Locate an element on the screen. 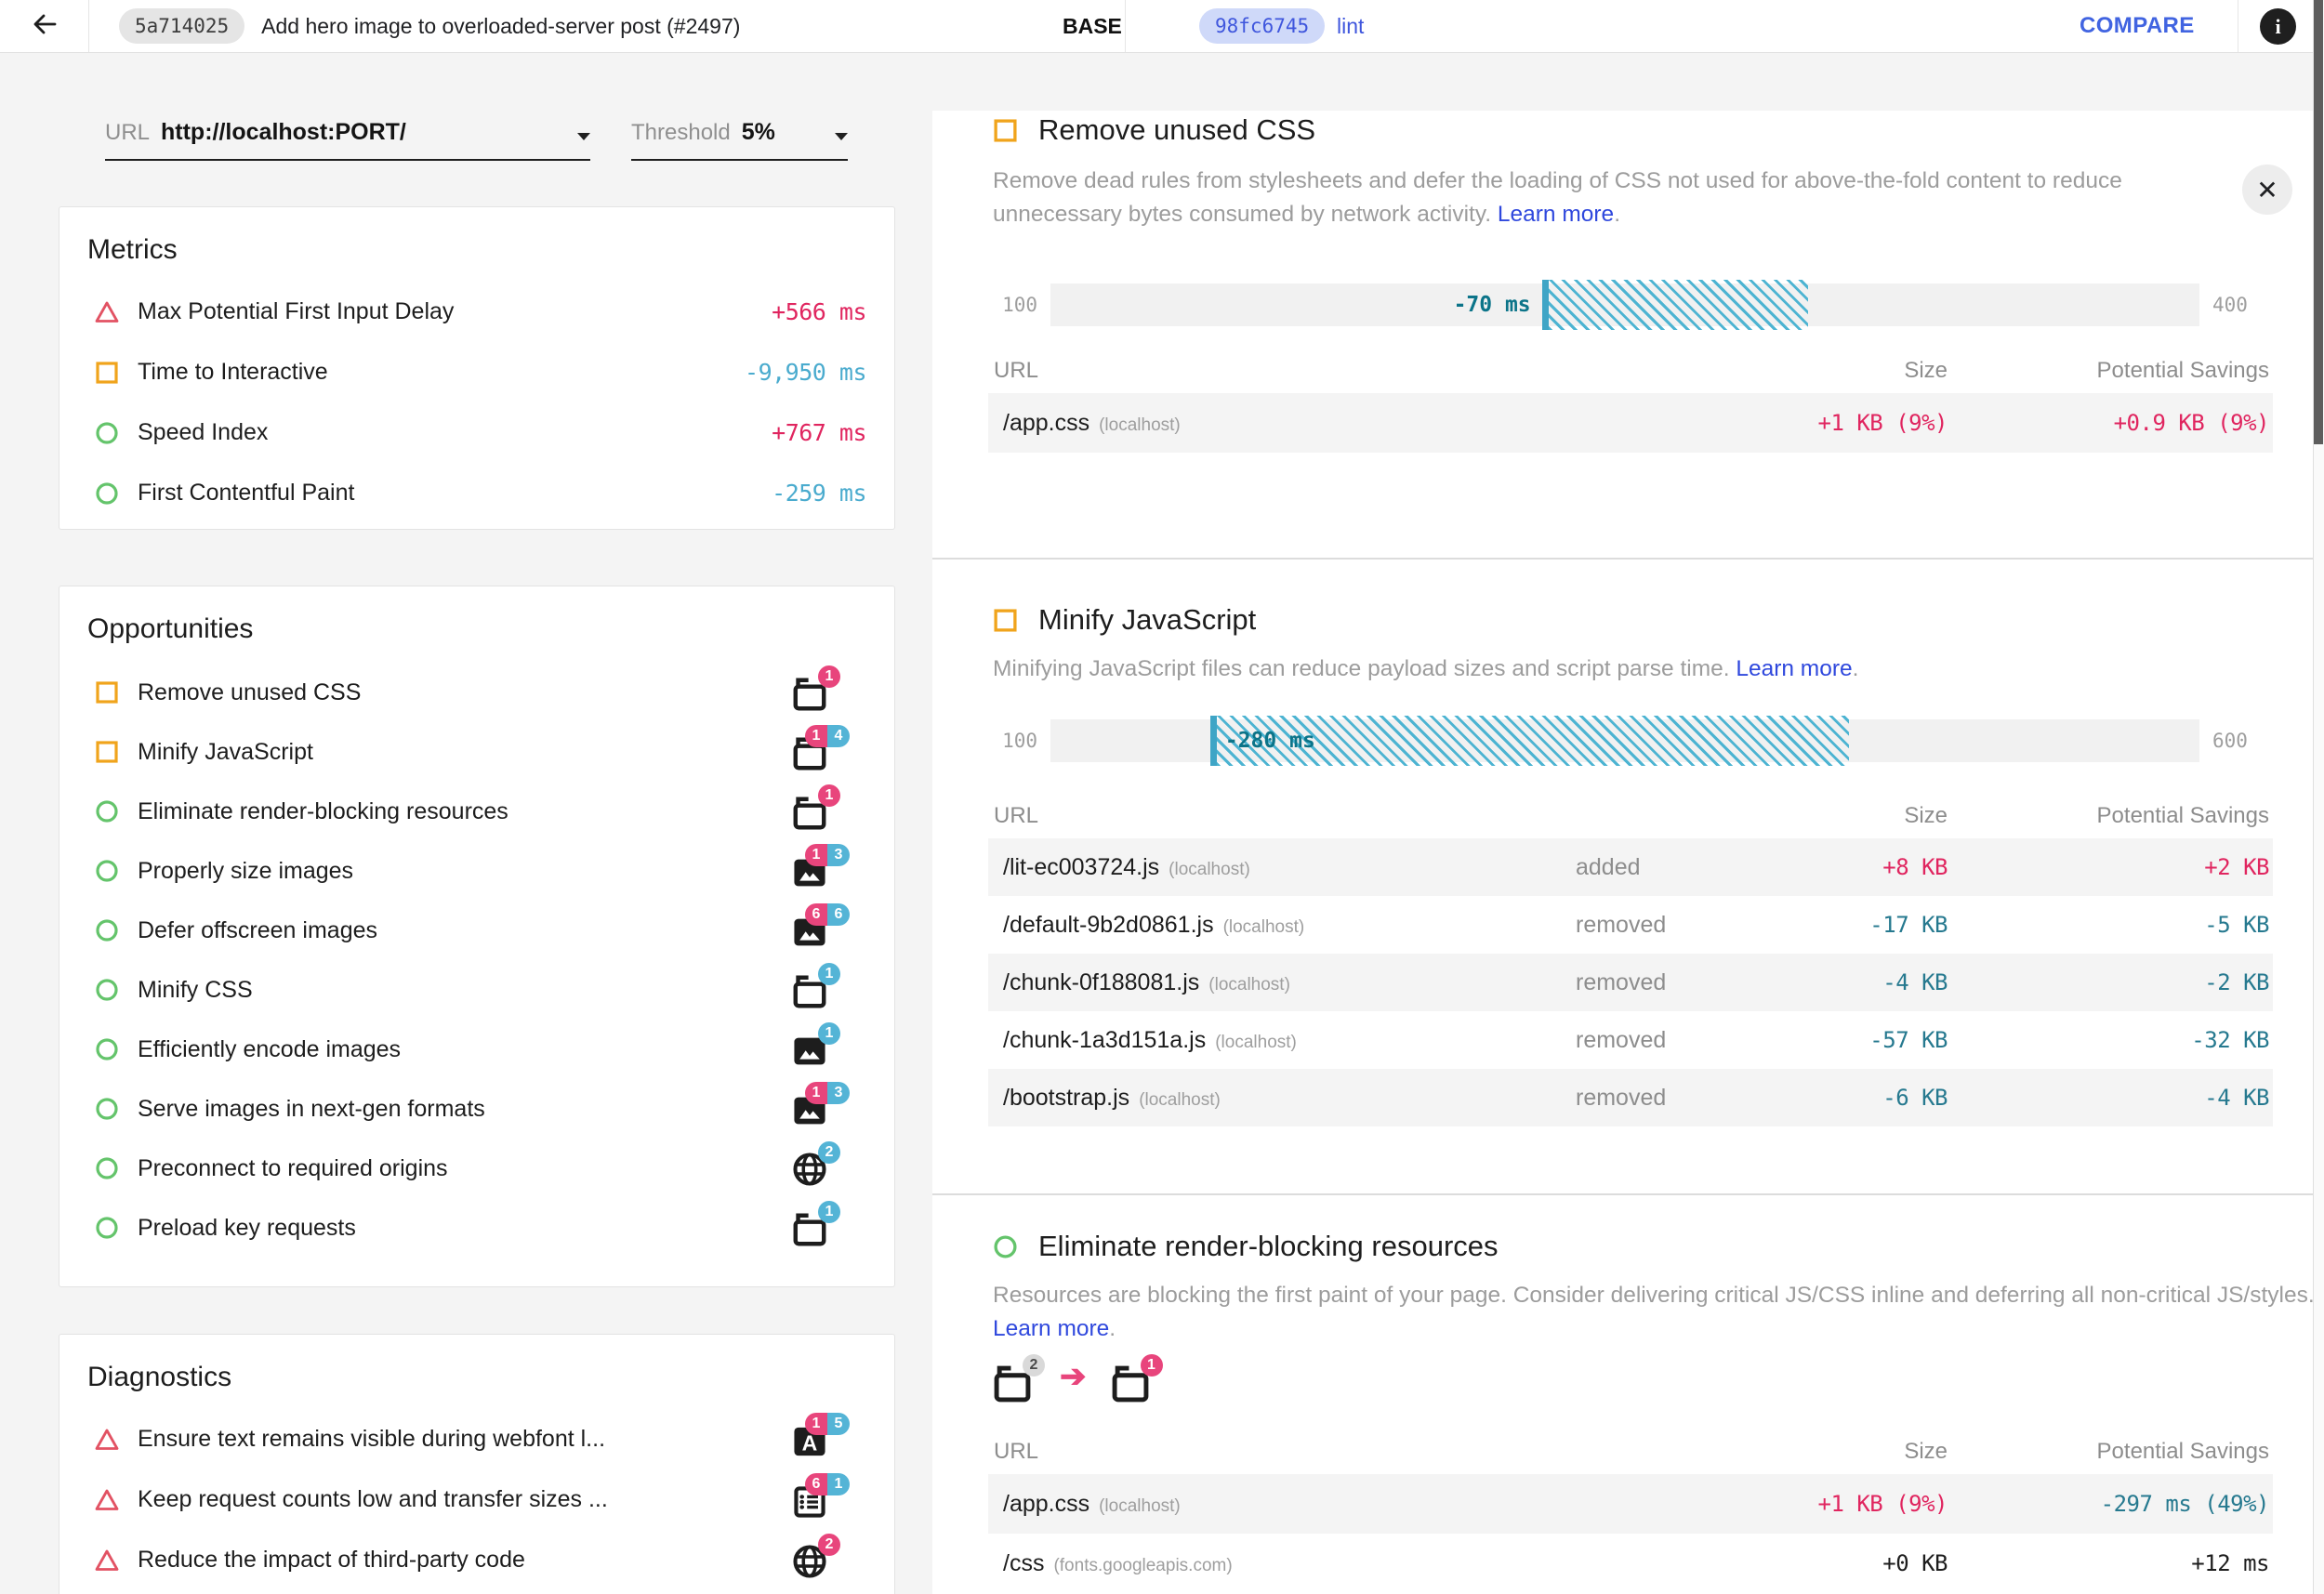 The image size is (2324, 1594). metric-label: Max Potential First Input Delay is located at coordinates (296, 311).